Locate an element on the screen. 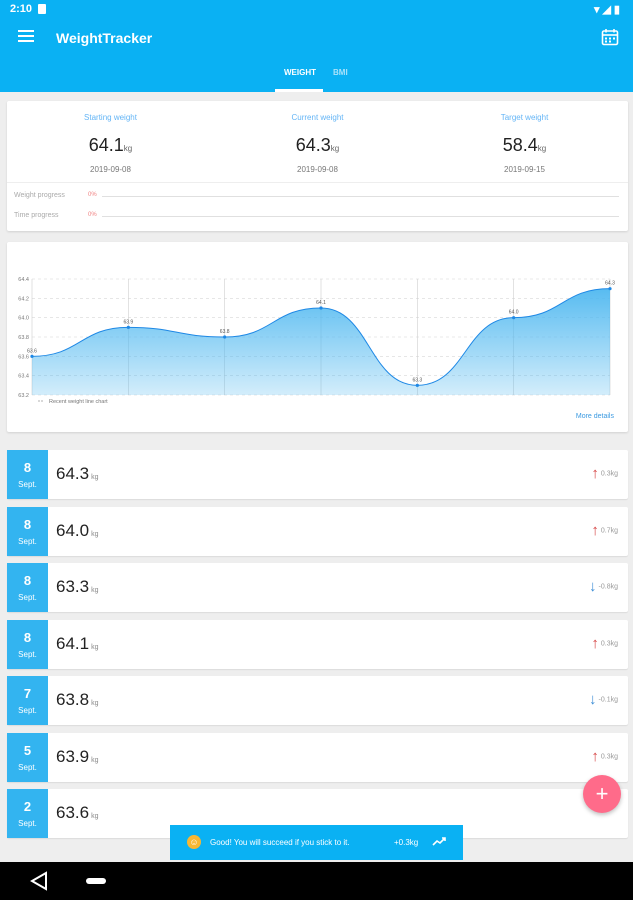 This screenshot has width=633, height=900. record-delta: 0.7kg is located at coordinates (609, 530).